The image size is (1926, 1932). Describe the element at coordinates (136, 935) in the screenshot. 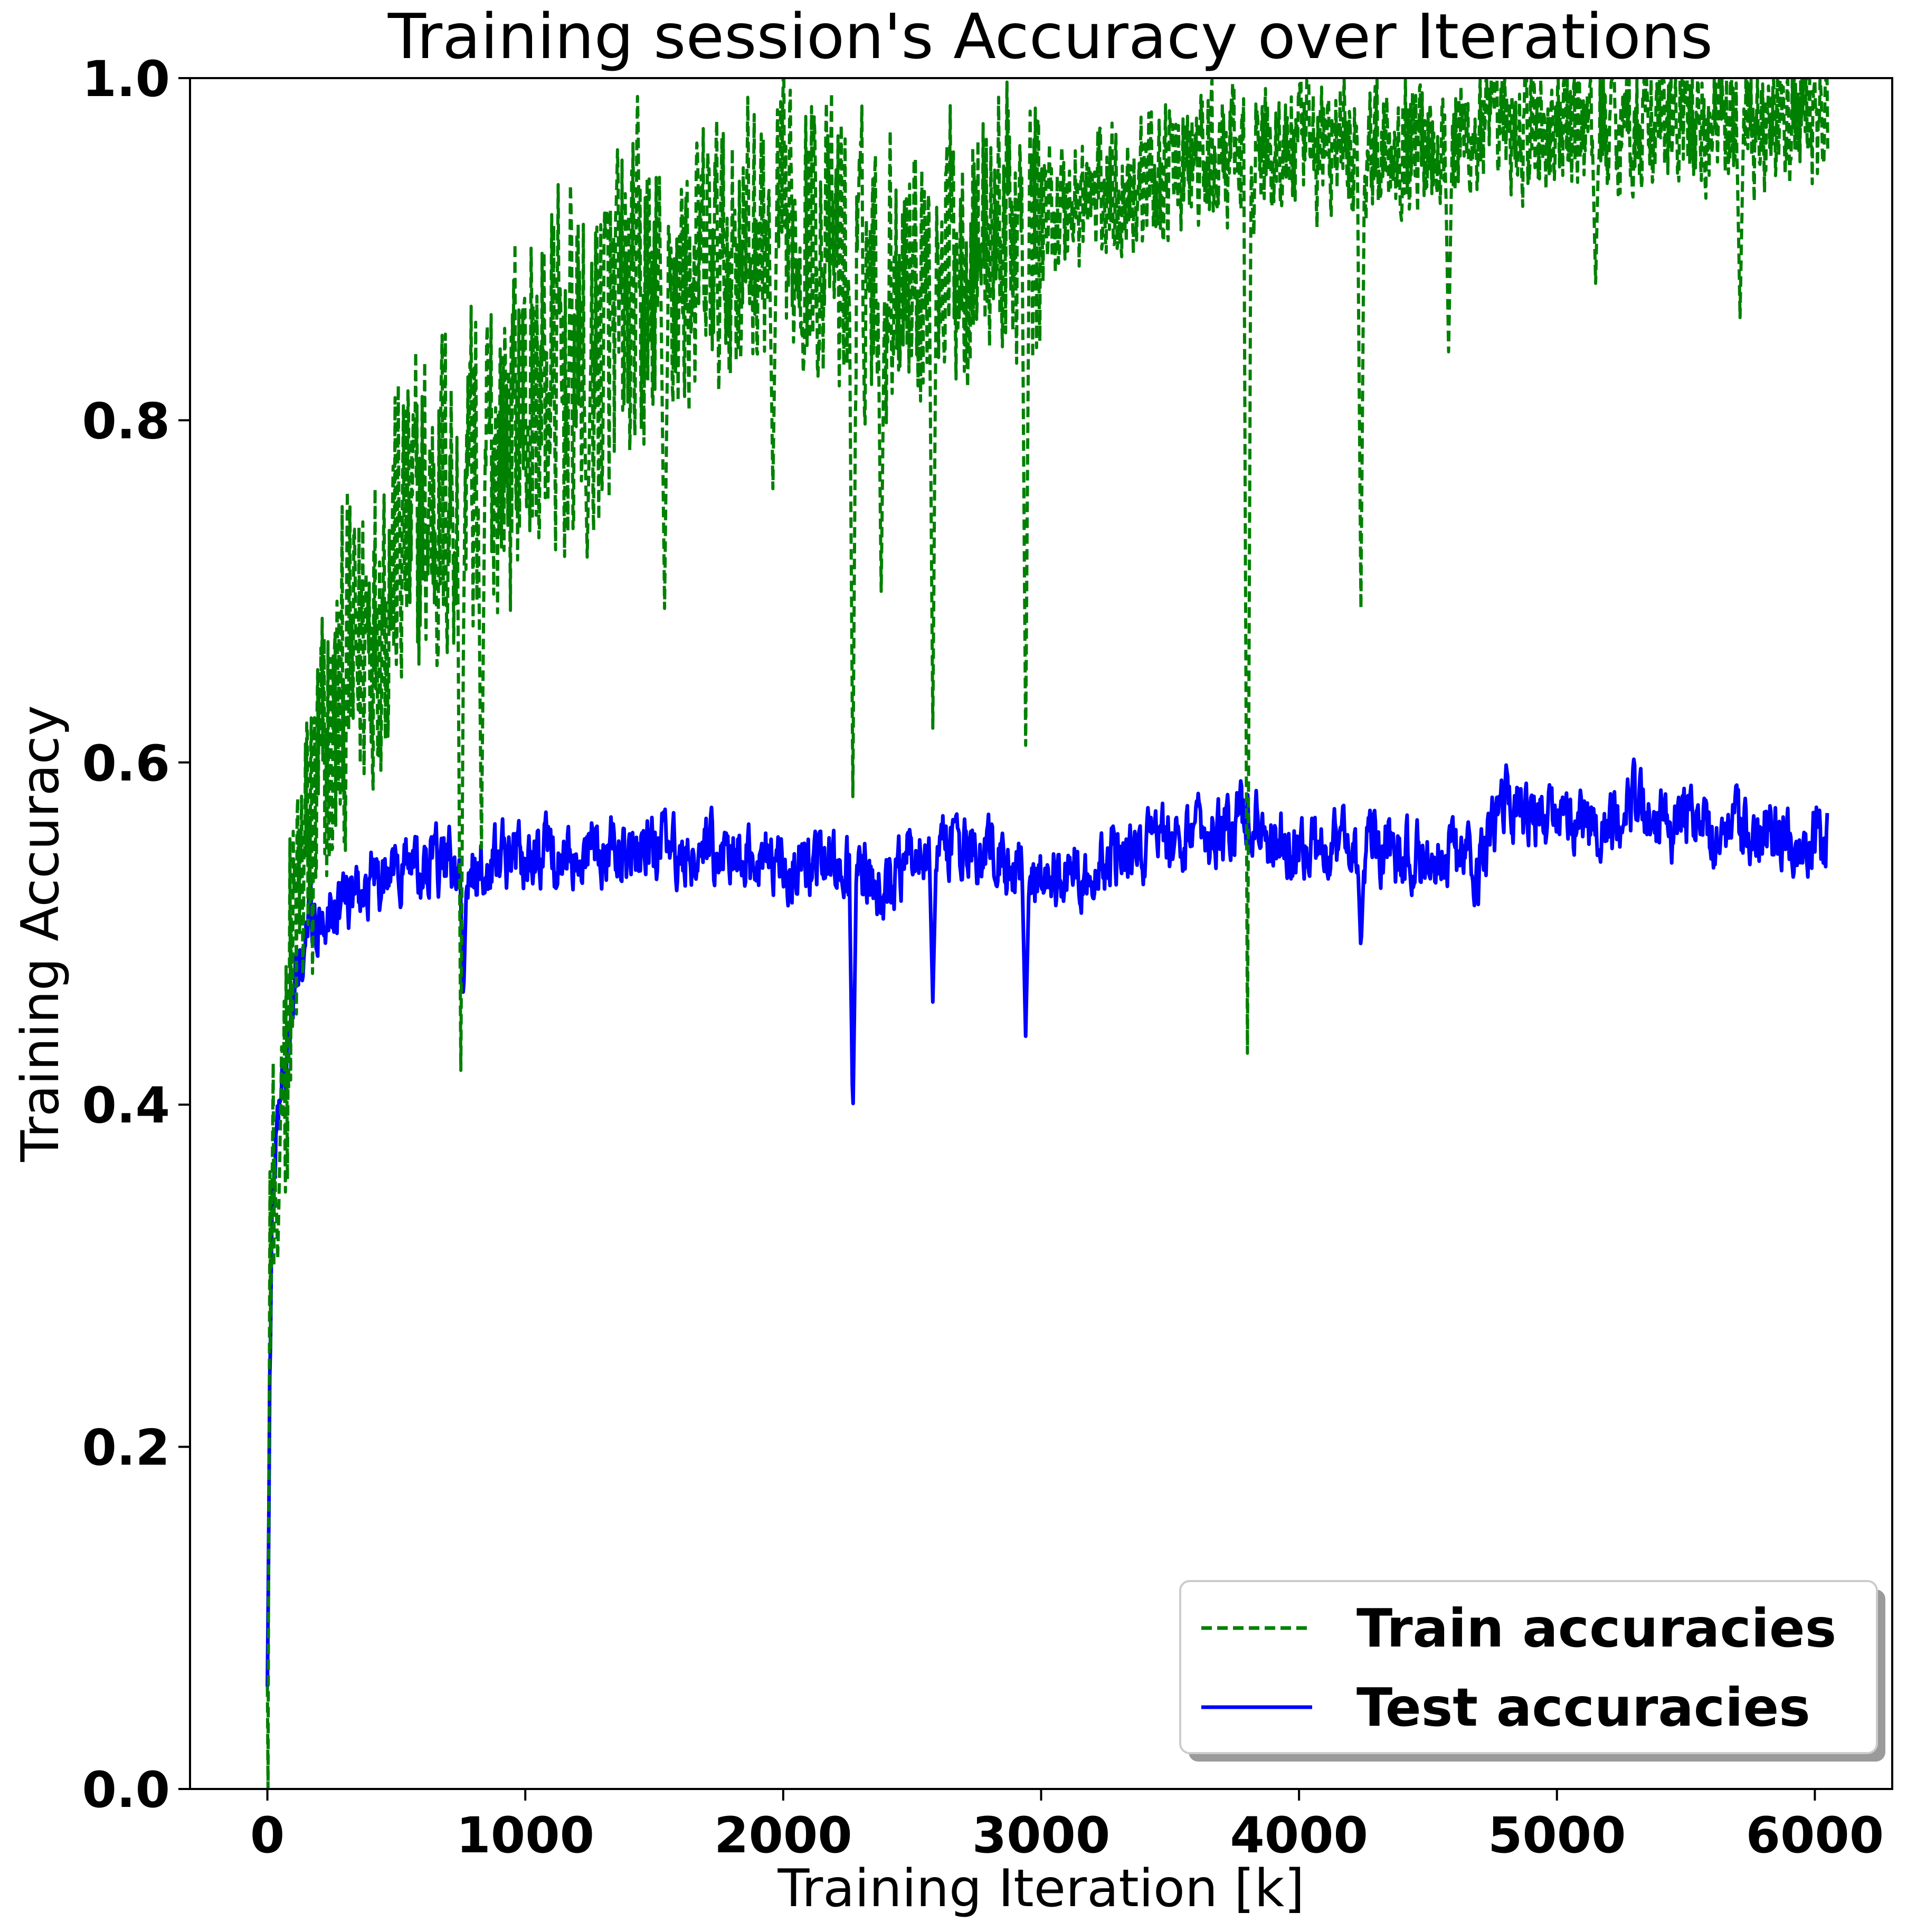

I see `y-axis-ticks: 0.0 0.2 0.4 0.6 0.8 1.0` at that location.